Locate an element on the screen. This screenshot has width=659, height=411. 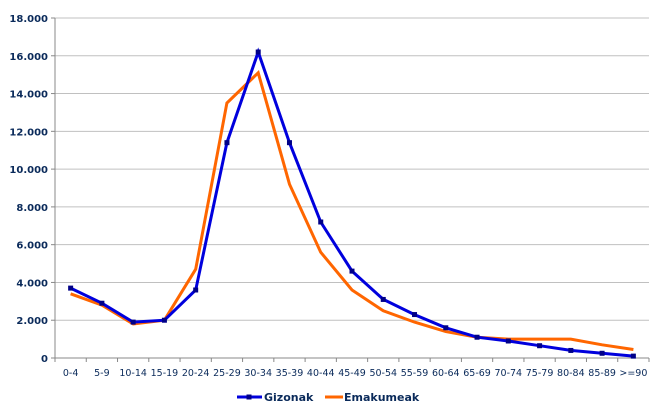
x-tick-label: 0-4 is located at coordinates (71, 373).